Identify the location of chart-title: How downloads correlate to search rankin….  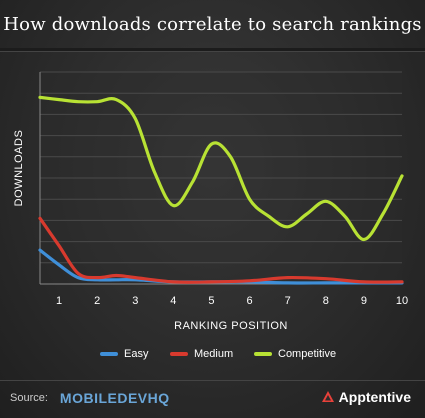
(212, 24).